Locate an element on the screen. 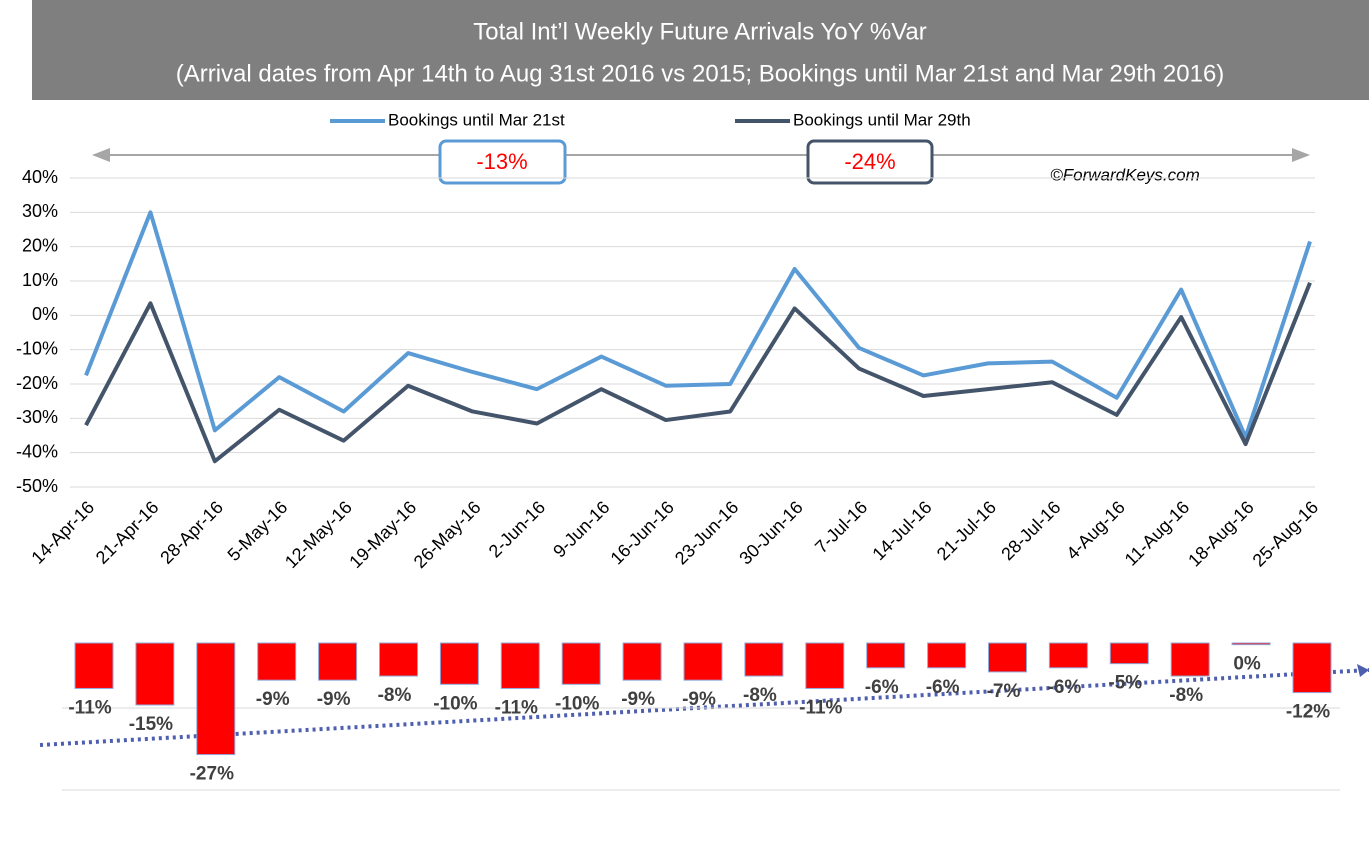 This screenshot has height=862, width=1369. x-tick-label: 30-Jun-16 is located at coordinates (770, 532).